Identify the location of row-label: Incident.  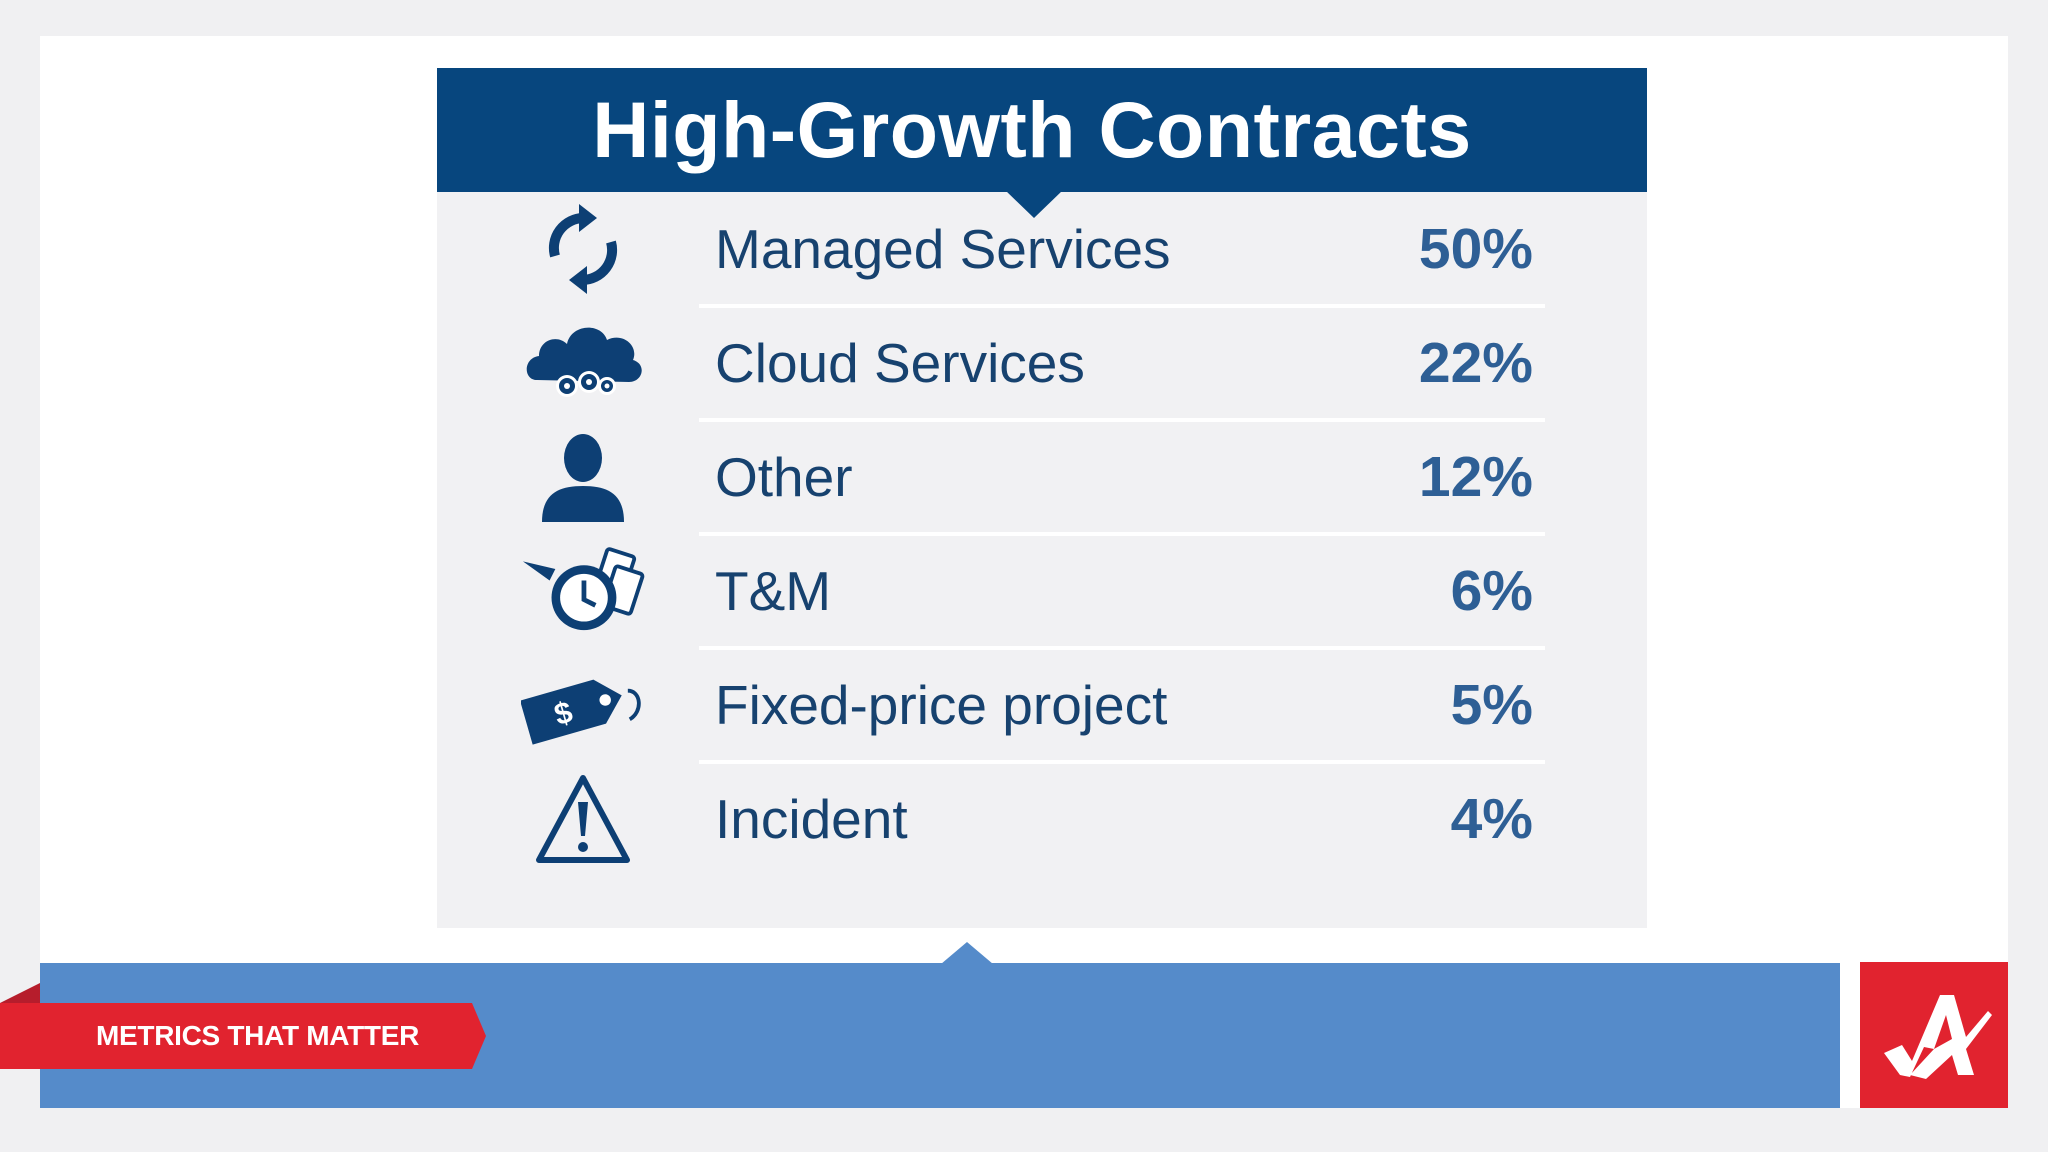
(811, 819).